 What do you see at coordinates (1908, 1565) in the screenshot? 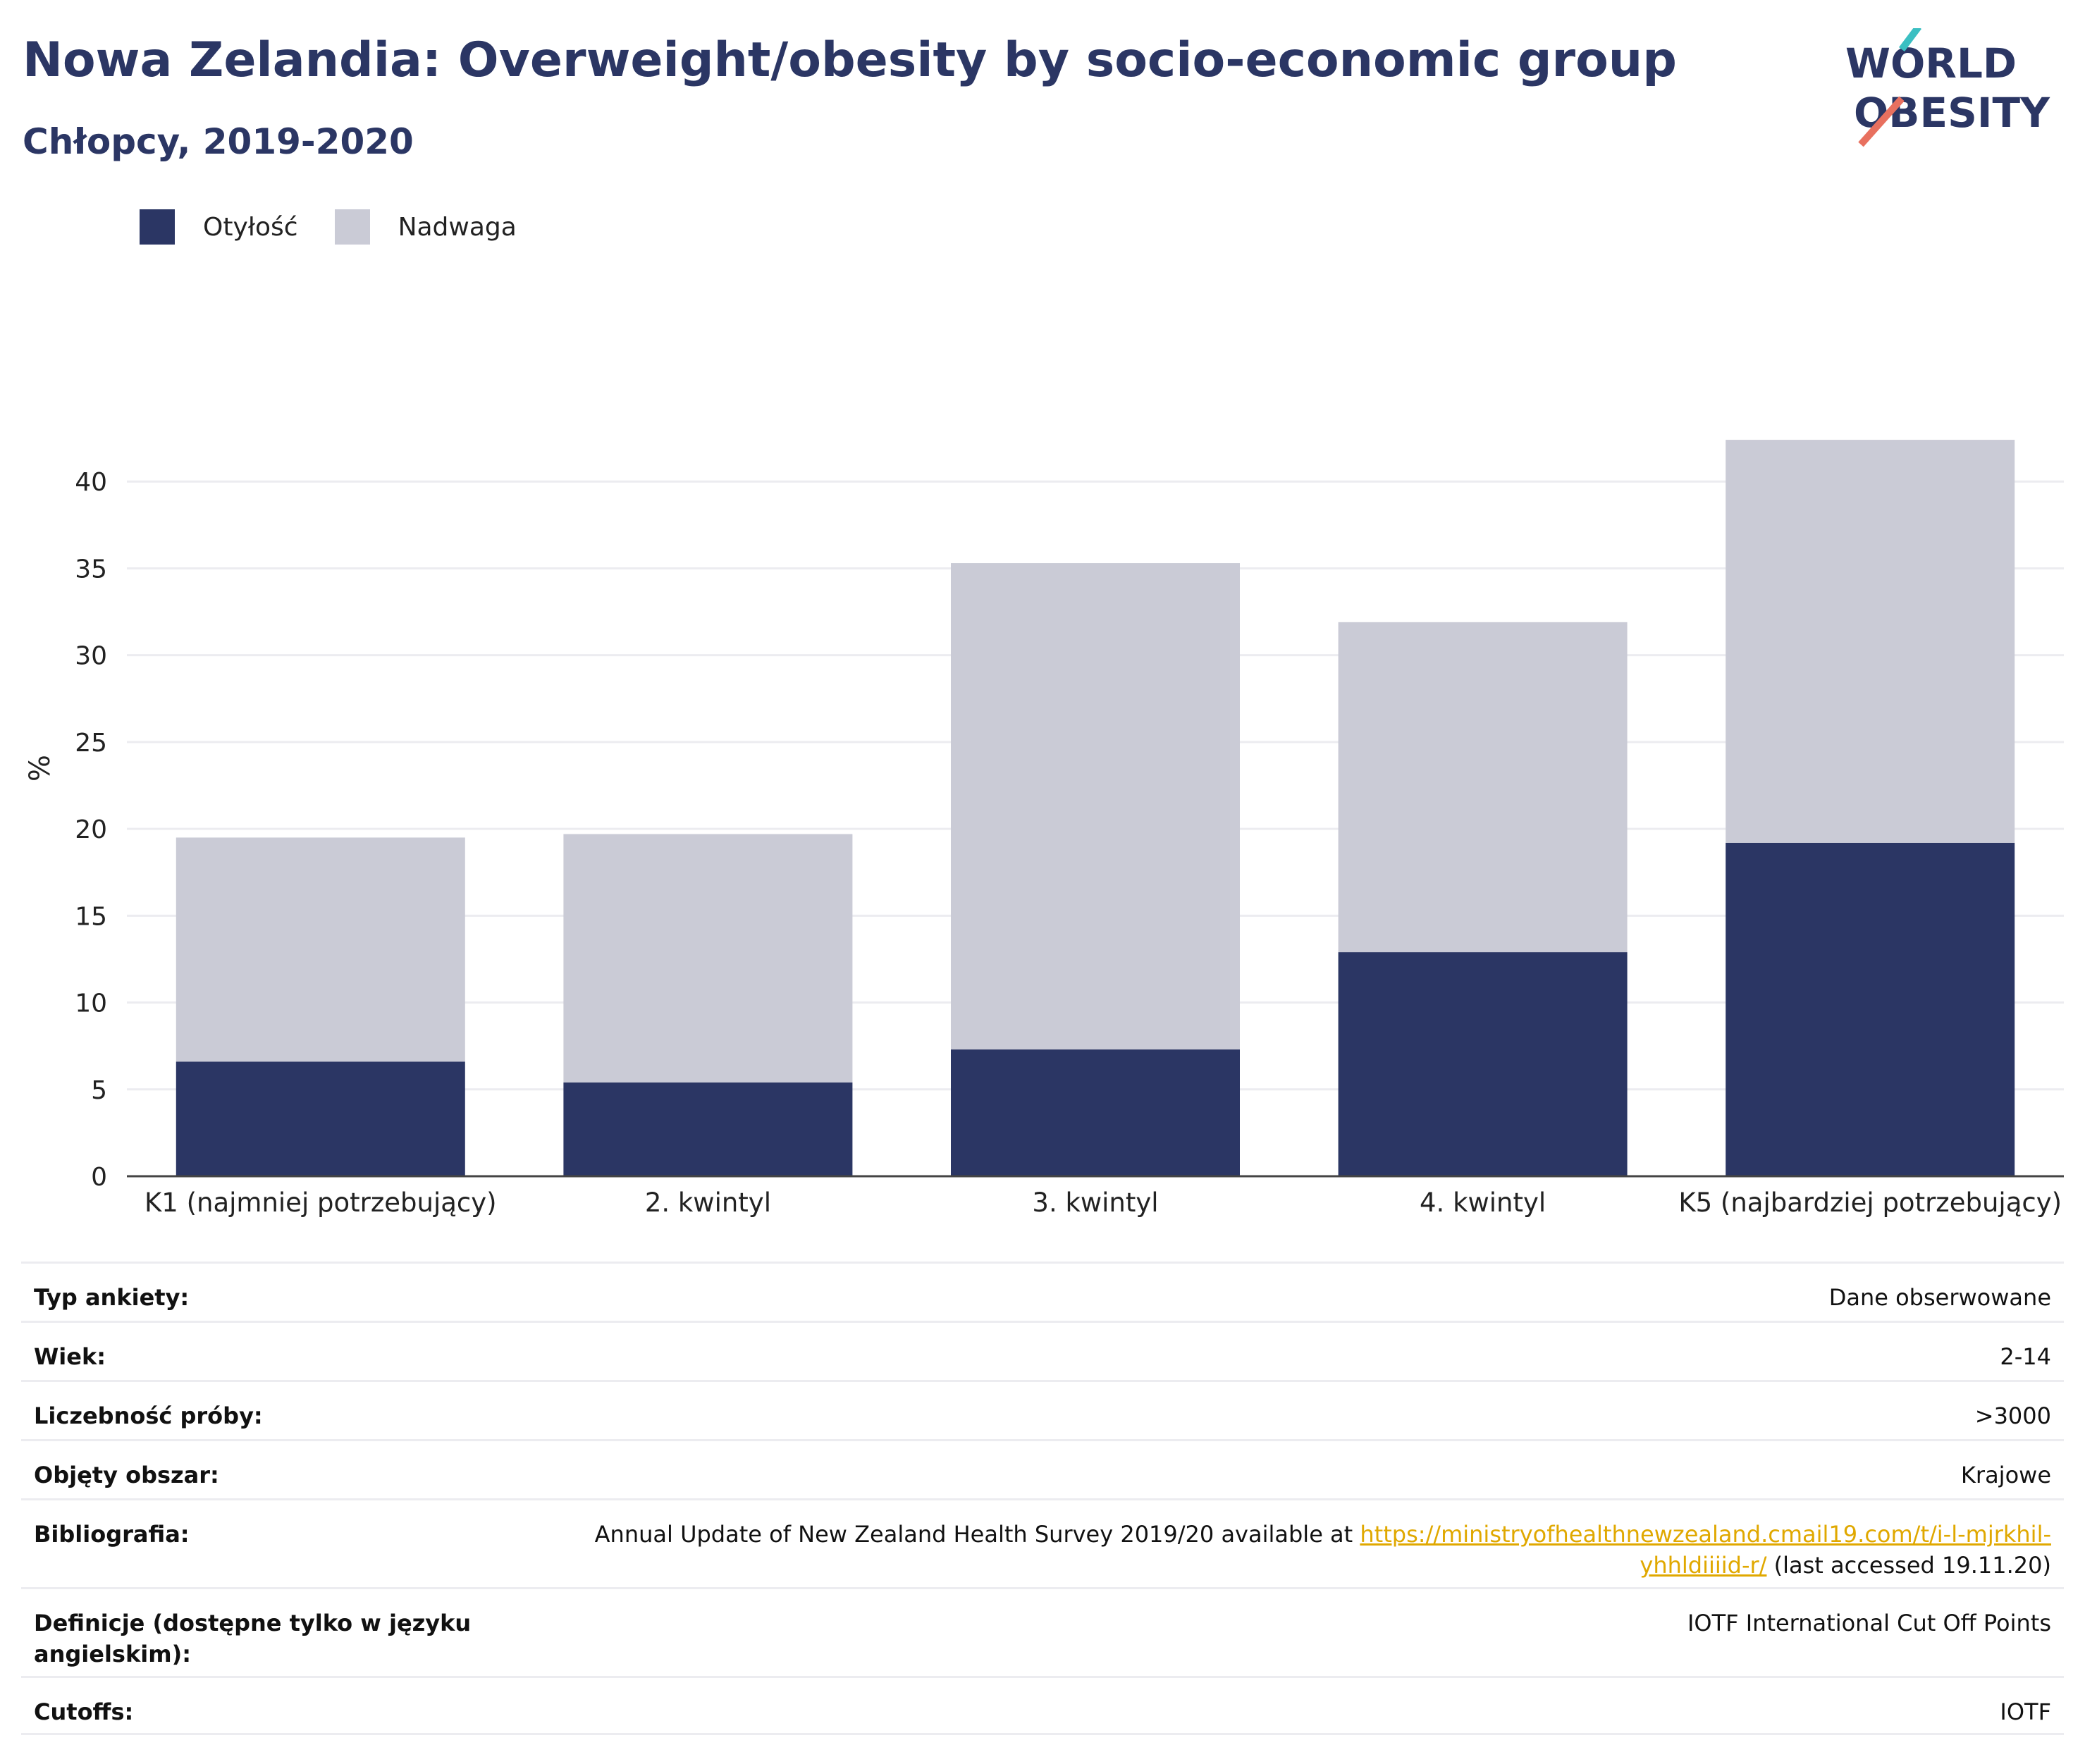
I see `bibliography-accessed: (last accessed 19.11.20)` at bounding box center [1908, 1565].